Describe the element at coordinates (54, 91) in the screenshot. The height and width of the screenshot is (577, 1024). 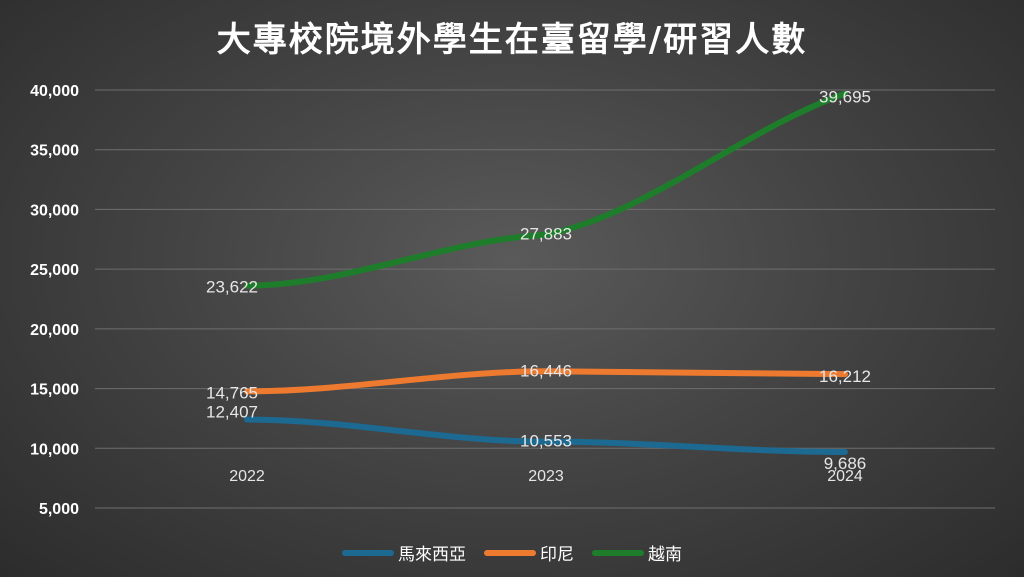
I see `y-tick-label: 40,000` at that location.